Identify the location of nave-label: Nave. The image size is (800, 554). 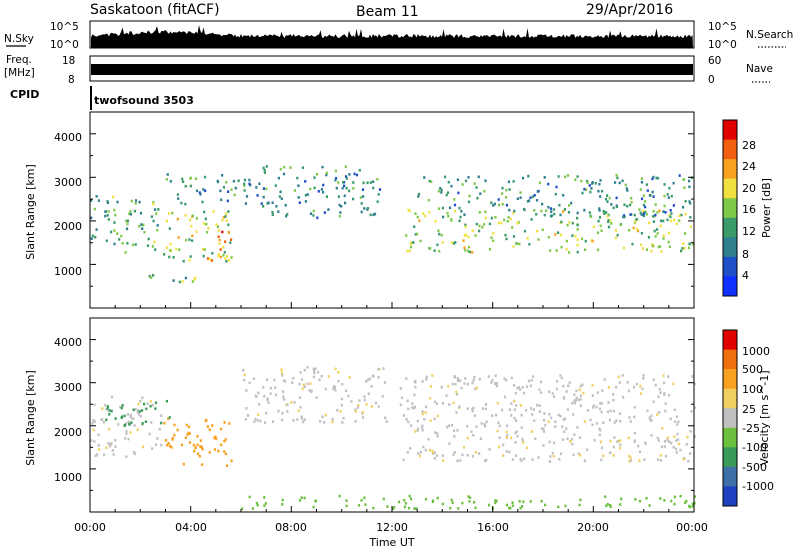
(759, 69).